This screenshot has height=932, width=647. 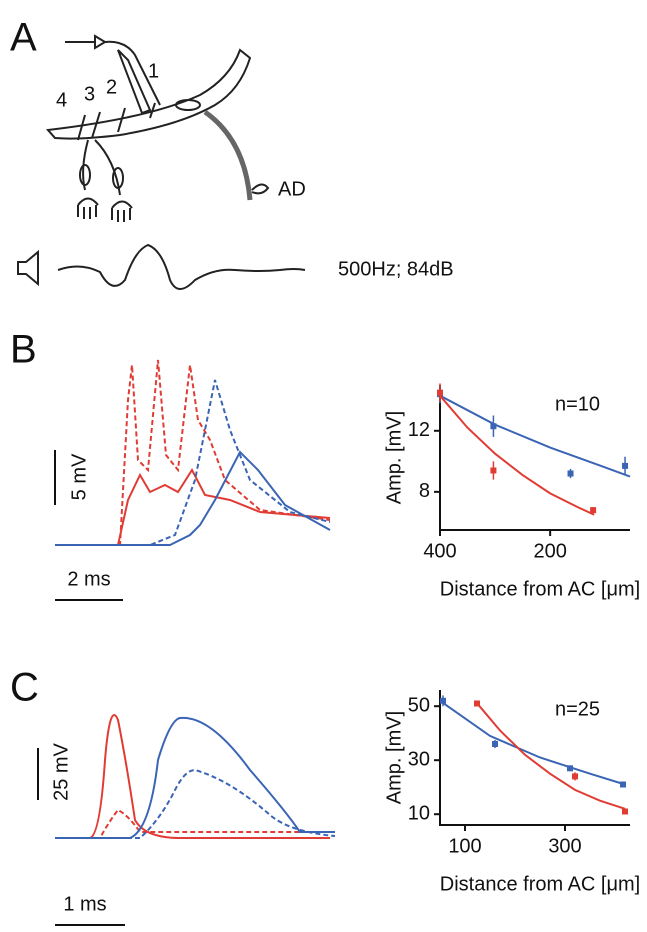 What do you see at coordinates (111, 87) in the screenshot?
I see `electrode-label: 2` at bounding box center [111, 87].